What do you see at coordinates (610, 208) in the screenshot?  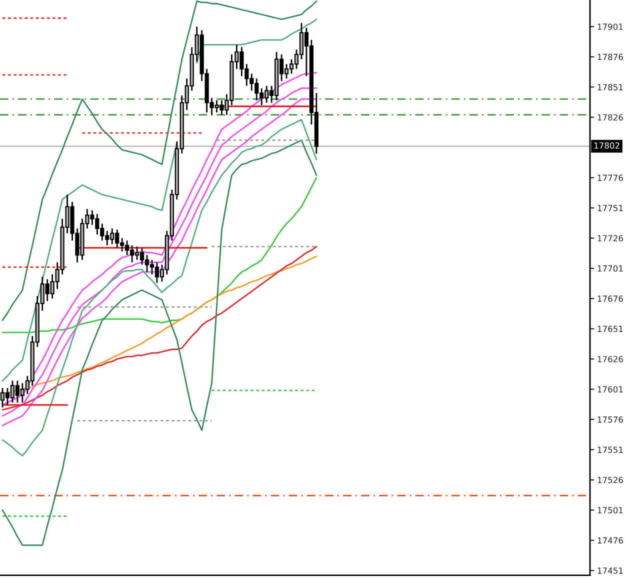 I see `y-tick-label: 17751` at bounding box center [610, 208].